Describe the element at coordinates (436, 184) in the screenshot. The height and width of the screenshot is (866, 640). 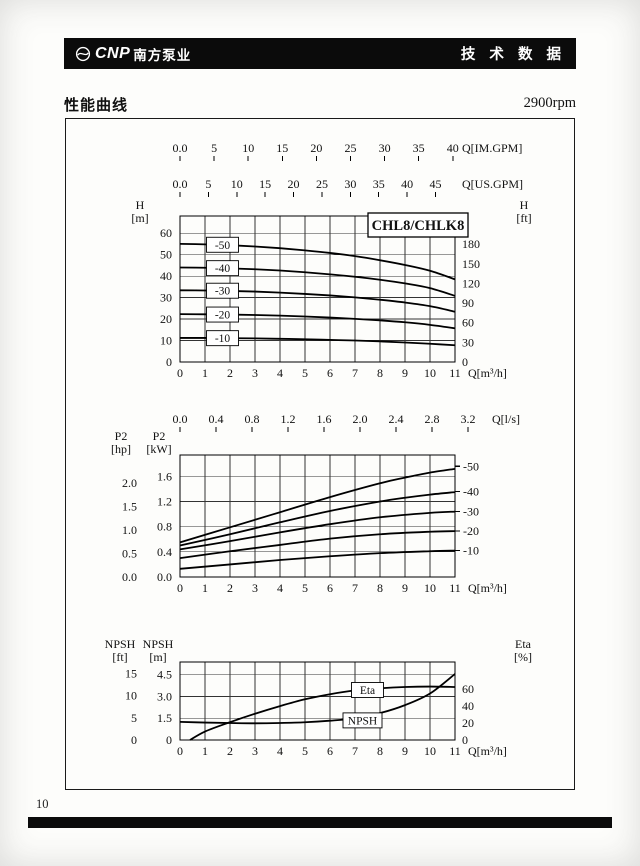
I see `svg-text: 45` at that location.